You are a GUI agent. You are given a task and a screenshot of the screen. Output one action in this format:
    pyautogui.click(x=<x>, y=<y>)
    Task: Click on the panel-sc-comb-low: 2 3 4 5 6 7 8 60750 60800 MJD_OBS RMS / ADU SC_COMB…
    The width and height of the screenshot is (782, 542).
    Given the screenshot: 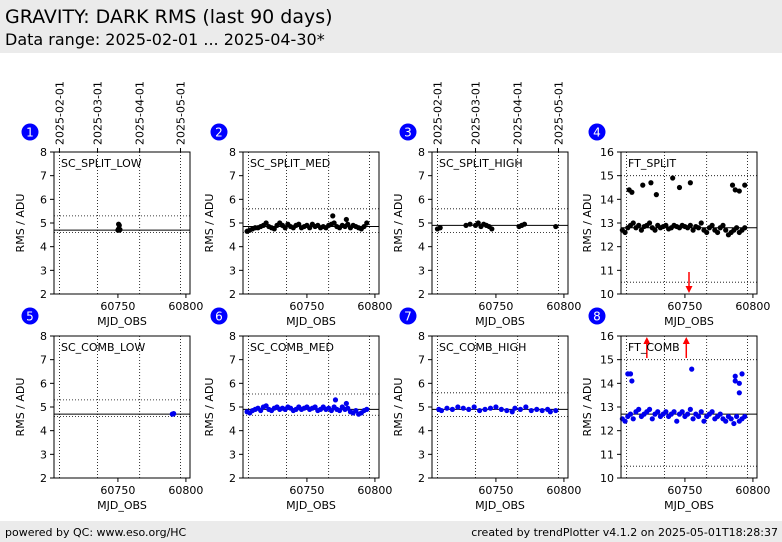 What is the action you would take?
    pyautogui.click(x=108, y=409)
    